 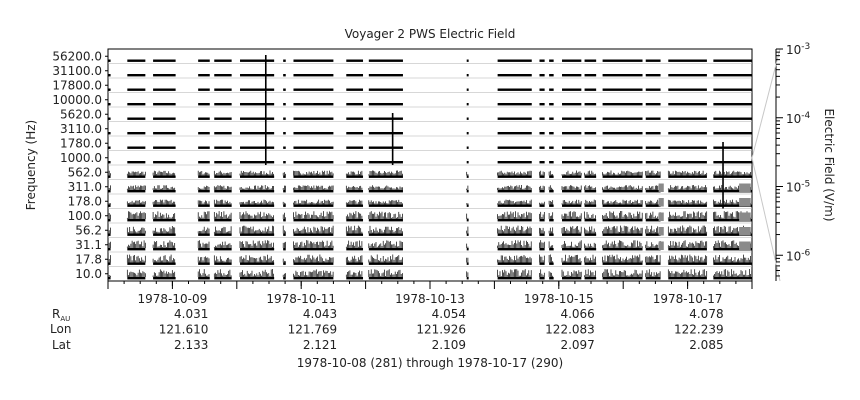 What do you see at coordinates (798, 255) in the screenshot?
I see `colorbar-tick-label: 10-6` at bounding box center [798, 255].